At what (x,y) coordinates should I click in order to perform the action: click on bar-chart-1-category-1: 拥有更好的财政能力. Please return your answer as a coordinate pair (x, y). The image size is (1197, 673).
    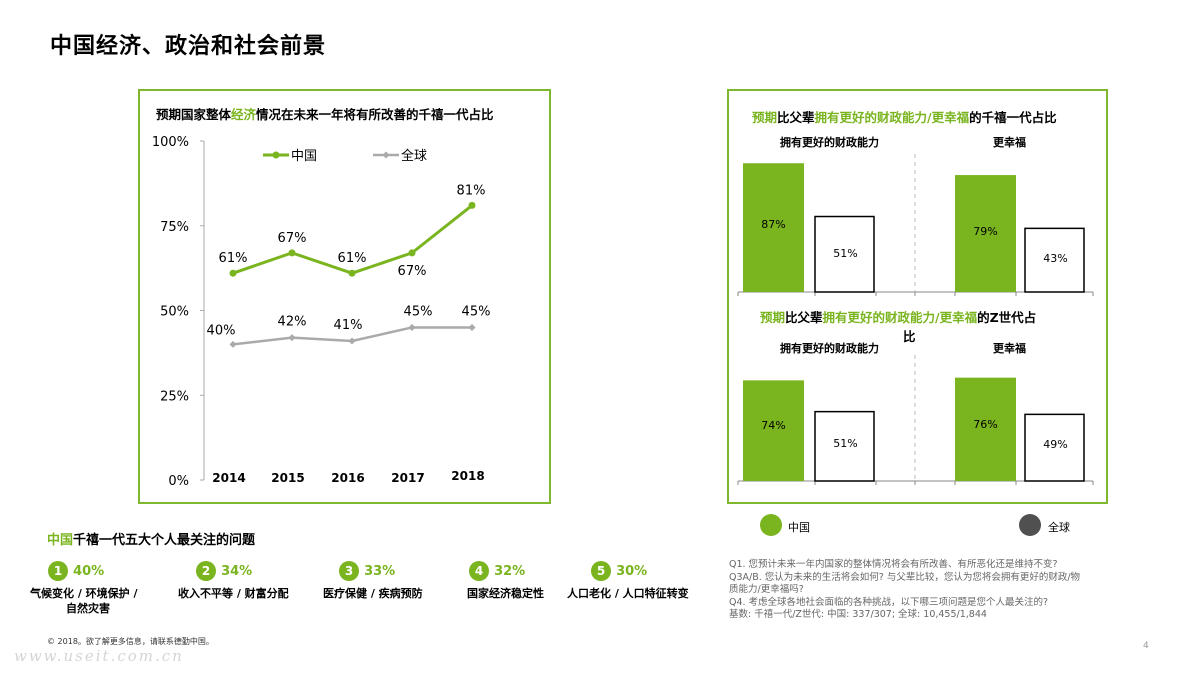
    Looking at the image, I should click on (829, 142).